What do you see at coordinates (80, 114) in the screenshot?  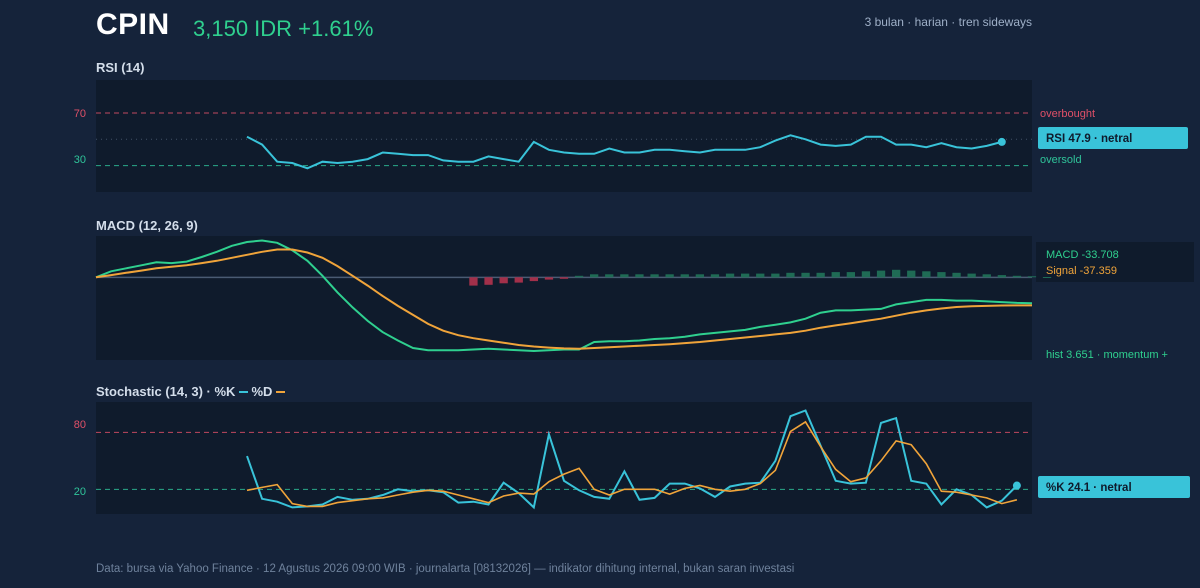 I see `rsi-tick-70: 70` at bounding box center [80, 114].